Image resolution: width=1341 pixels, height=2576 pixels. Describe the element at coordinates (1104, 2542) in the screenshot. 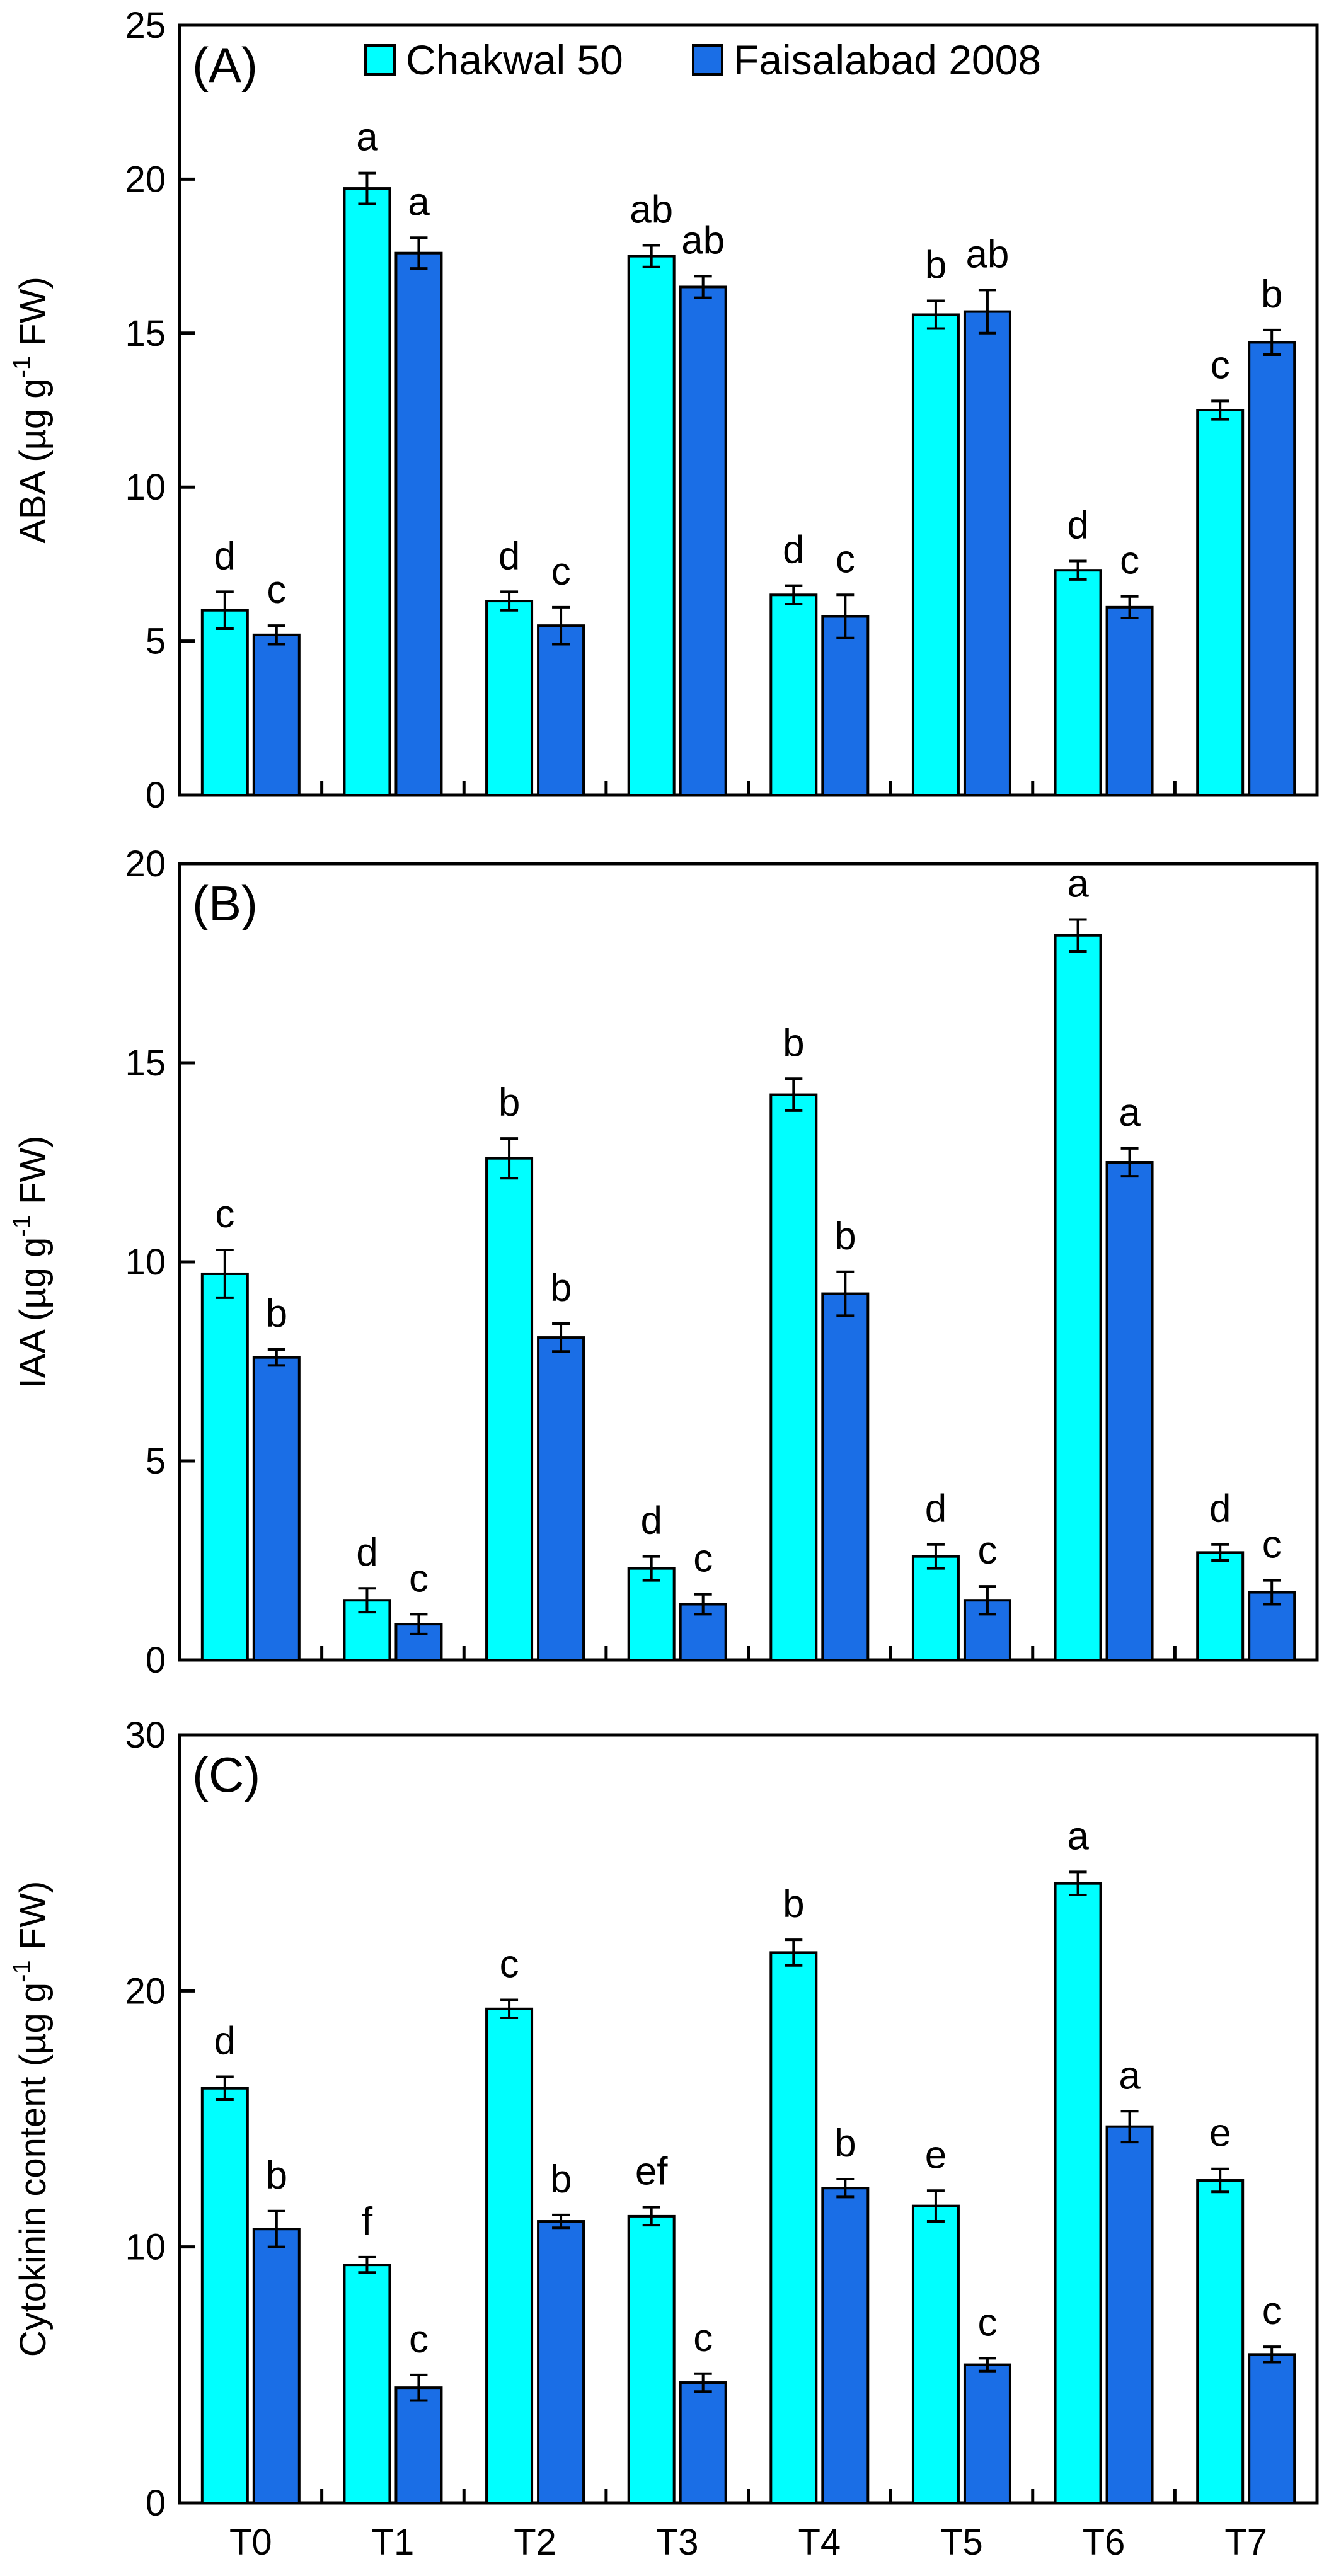

I see `x-tick-label: T6` at that location.